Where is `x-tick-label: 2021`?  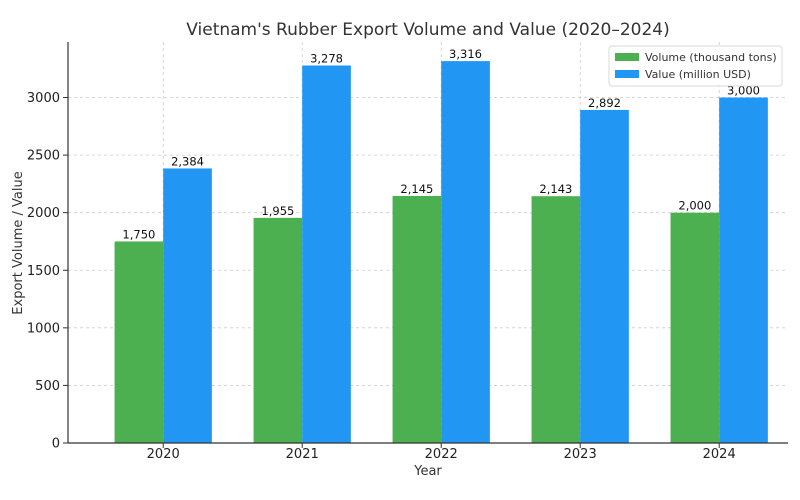
x-tick-label: 2021 is located at coordinates (302, 454).